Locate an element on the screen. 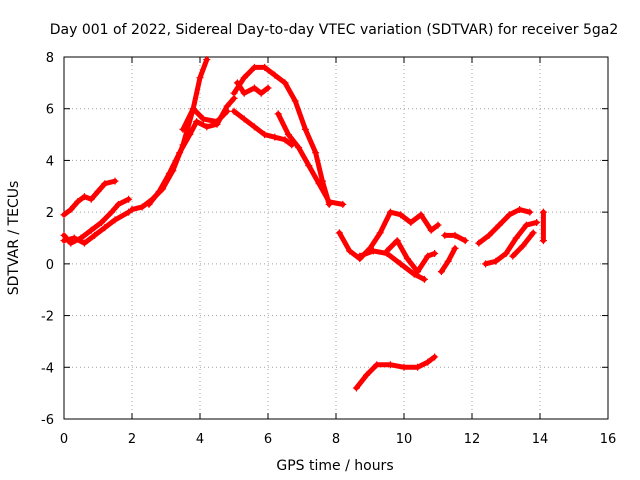  x-tick-label: 4 is located at coordinates (200, 439).